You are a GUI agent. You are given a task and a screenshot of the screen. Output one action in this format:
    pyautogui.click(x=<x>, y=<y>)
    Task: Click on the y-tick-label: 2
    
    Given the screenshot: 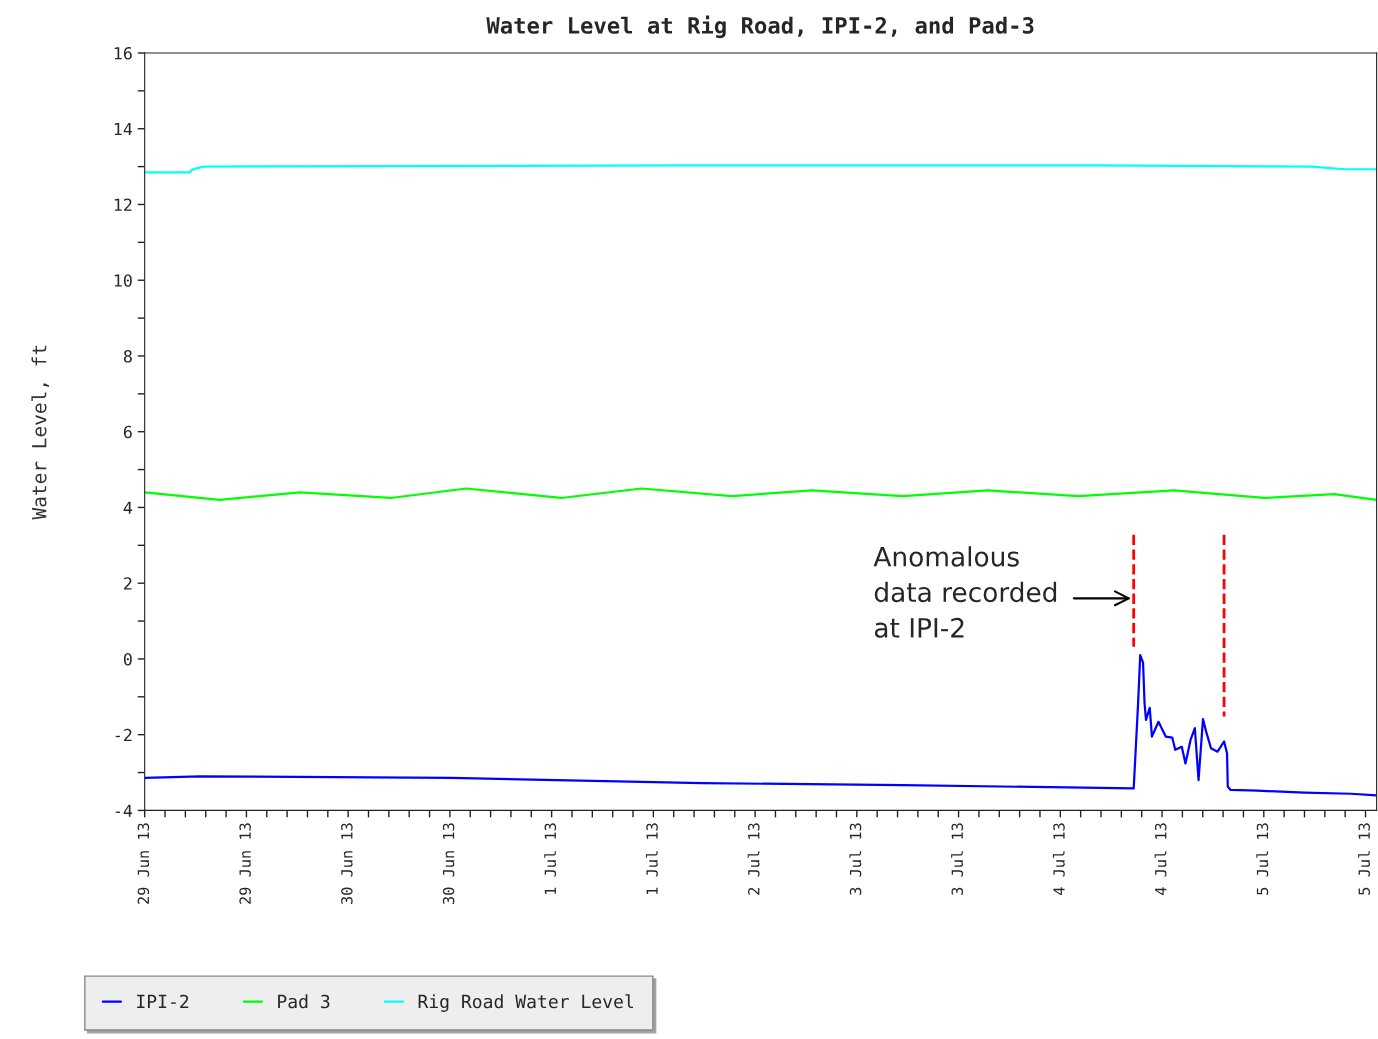 What is the action you would take?
    pyautogui.click(x=128, y=583)
    